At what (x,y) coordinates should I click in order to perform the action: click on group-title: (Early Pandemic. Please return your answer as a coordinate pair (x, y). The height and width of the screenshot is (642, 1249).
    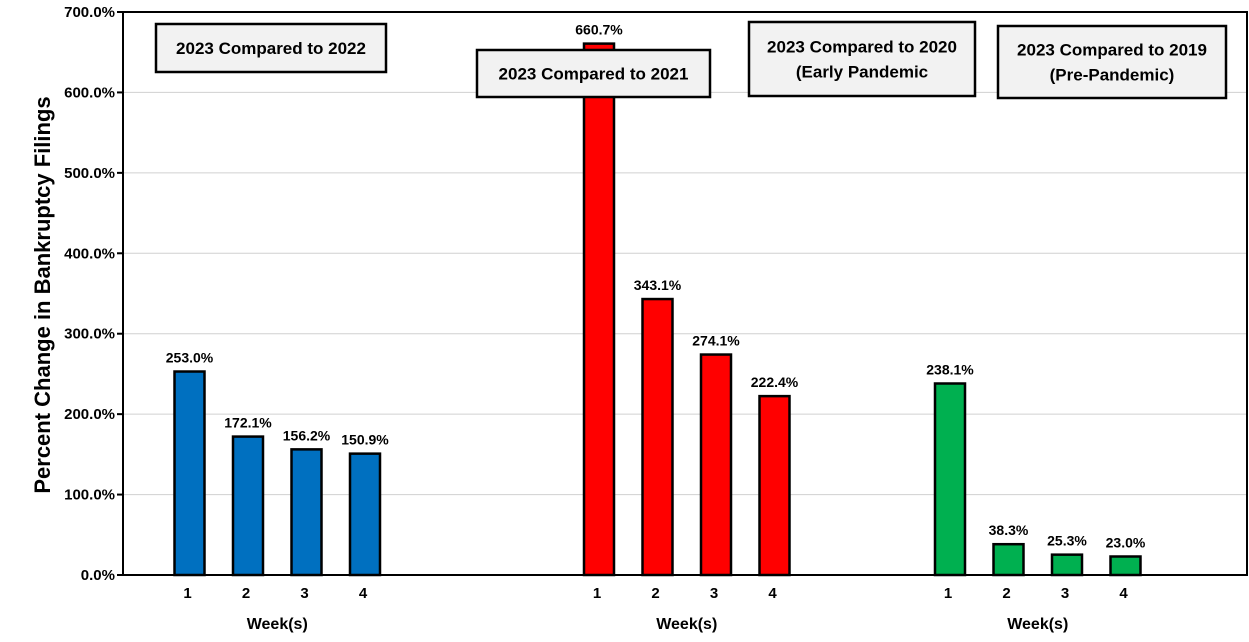
    Looking at the image, I should click on (862, 72).